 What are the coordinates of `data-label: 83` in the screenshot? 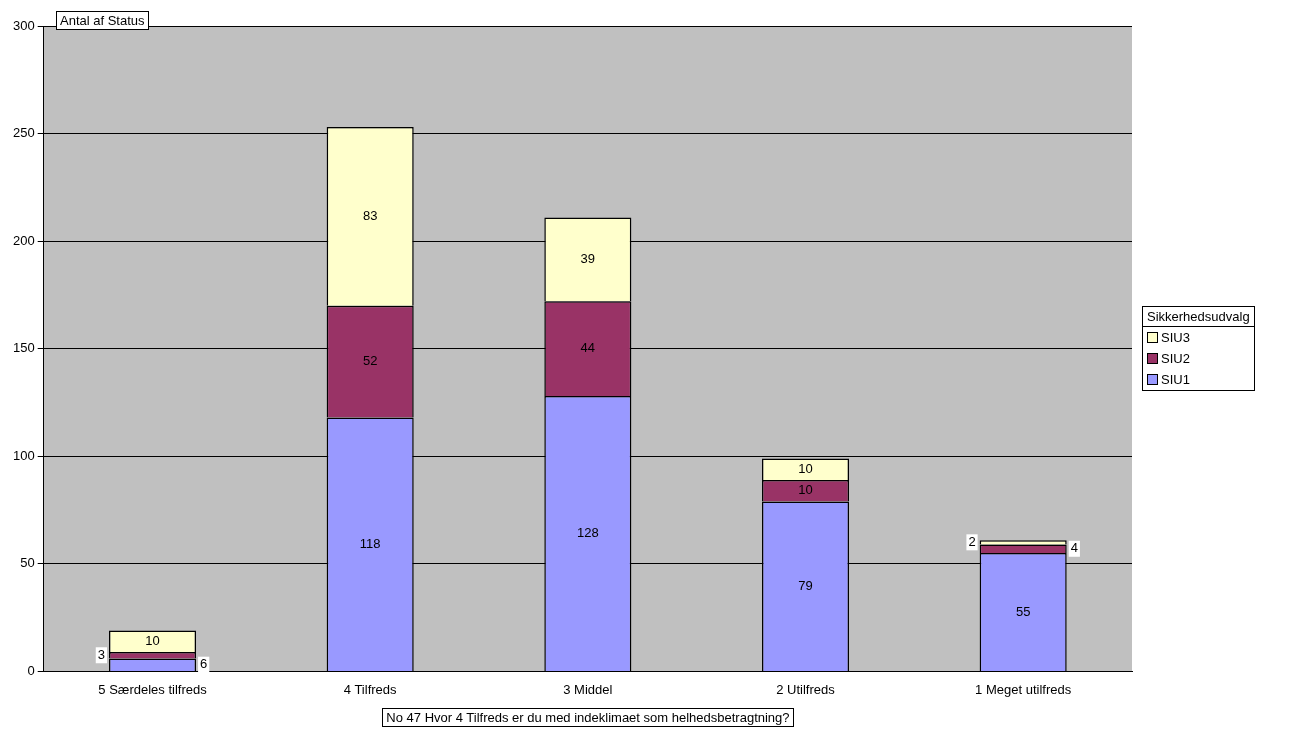 It's located at (370, 215).